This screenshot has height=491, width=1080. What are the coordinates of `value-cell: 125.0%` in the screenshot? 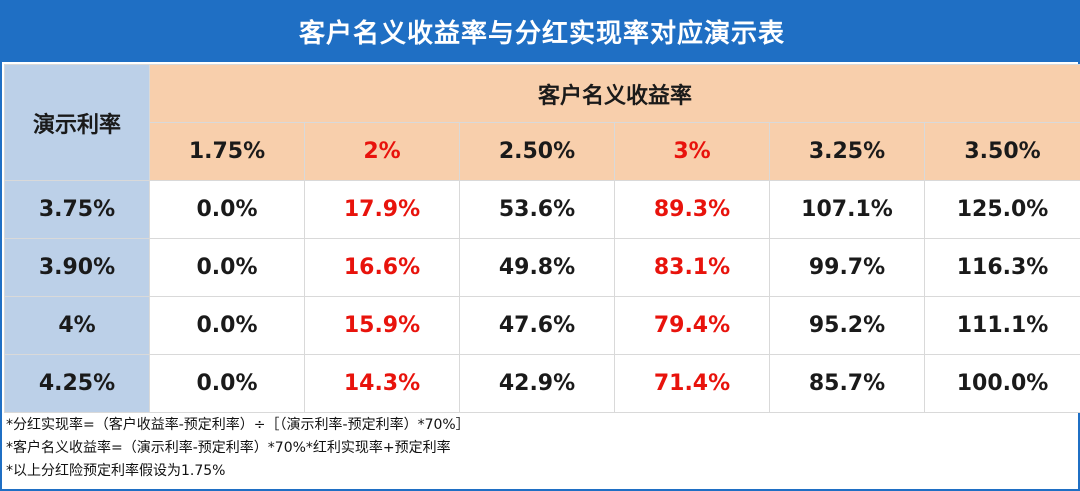 It's located at (1001, 209).